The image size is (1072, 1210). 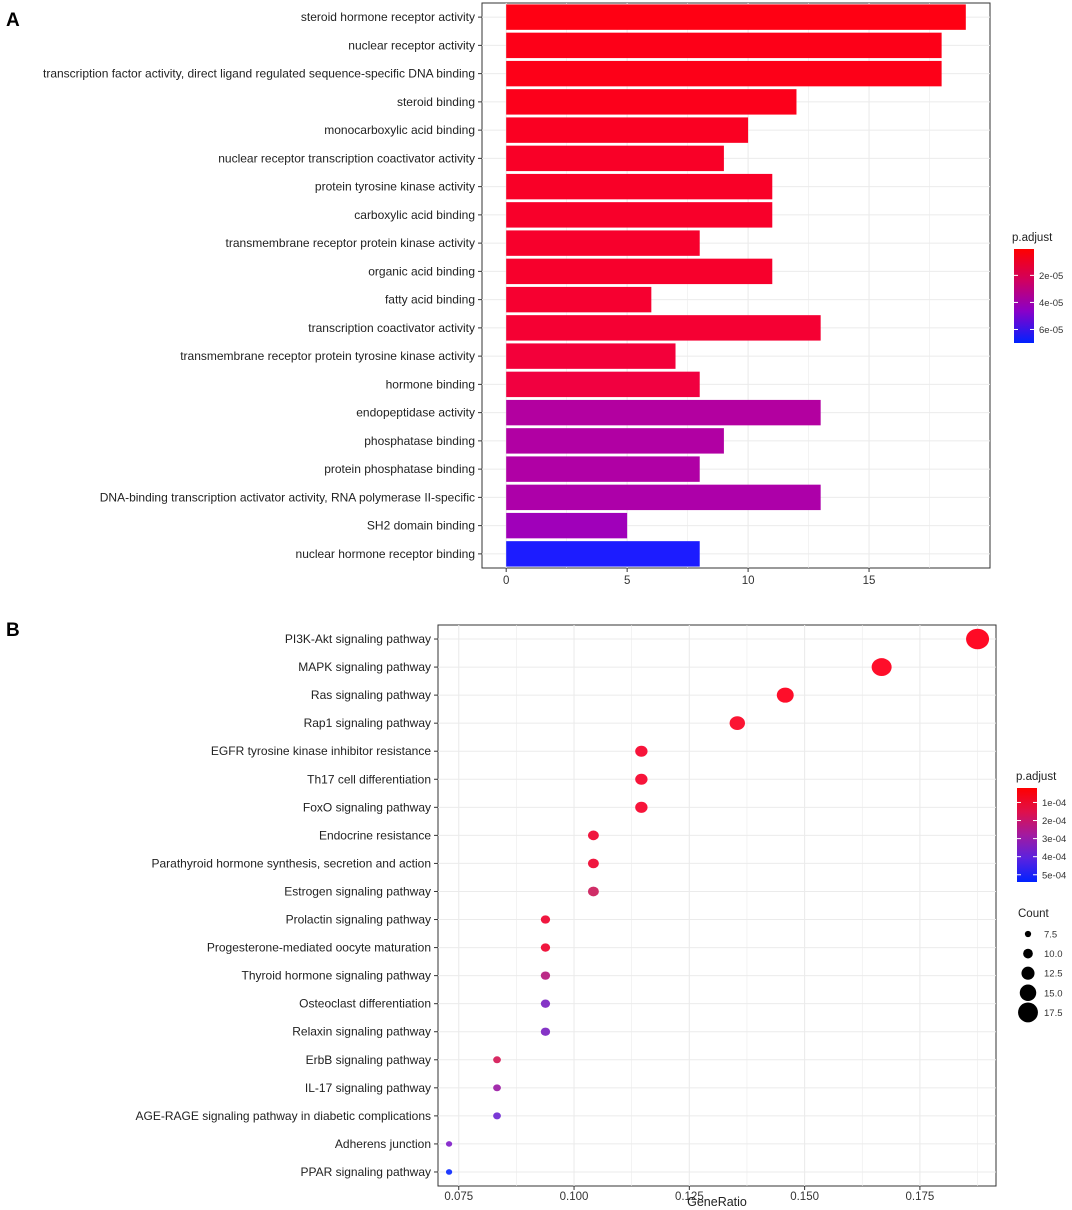 I want to click on size-legend-label: 12.5, so click(x=1053, y=974).